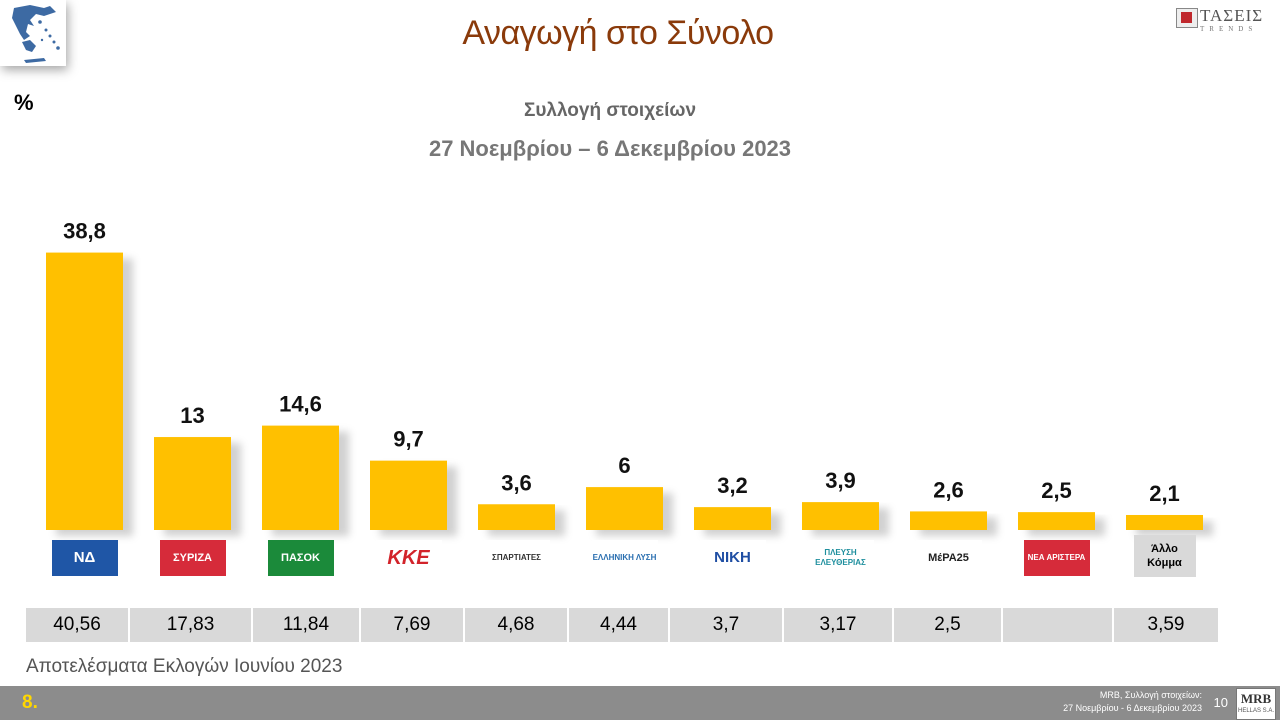 Image resolution: width=1280 pixels, height=720 pixels. What do you see at coordinates (732, 485) in the screenshot?
I see `data-label: 3,2` at bounding box center [732, 485].